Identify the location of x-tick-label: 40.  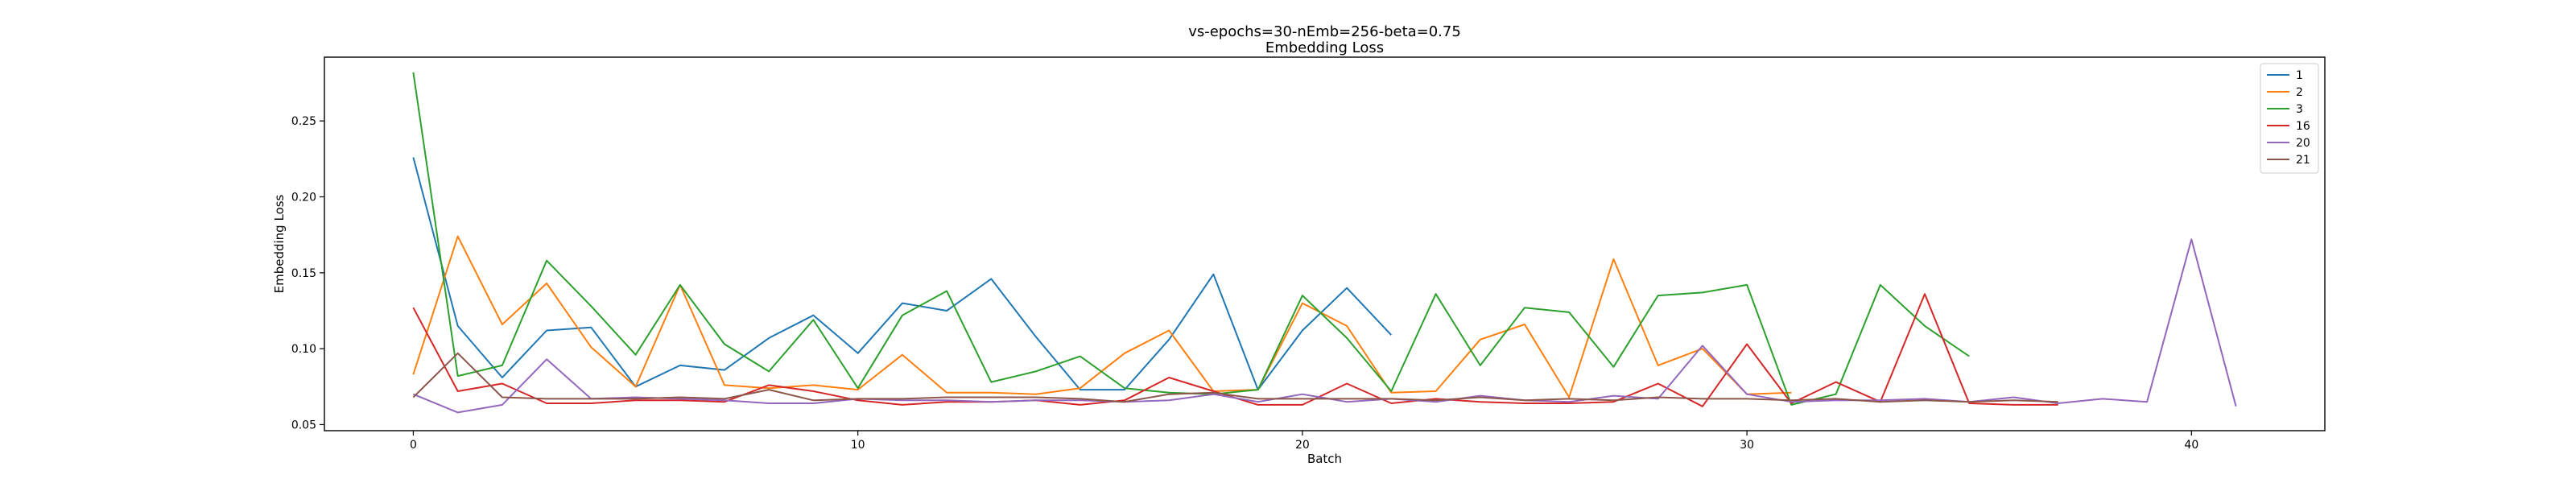
(2191, 445).